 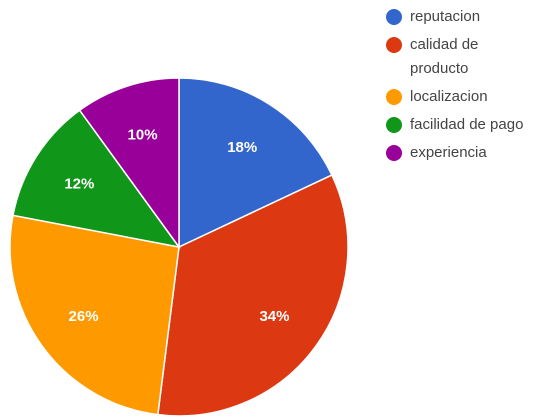 What do you see at coordinates (274, 316) in the screenshot?
I see `slice-value-label-1: 34%` at bounding box center [274, 316].